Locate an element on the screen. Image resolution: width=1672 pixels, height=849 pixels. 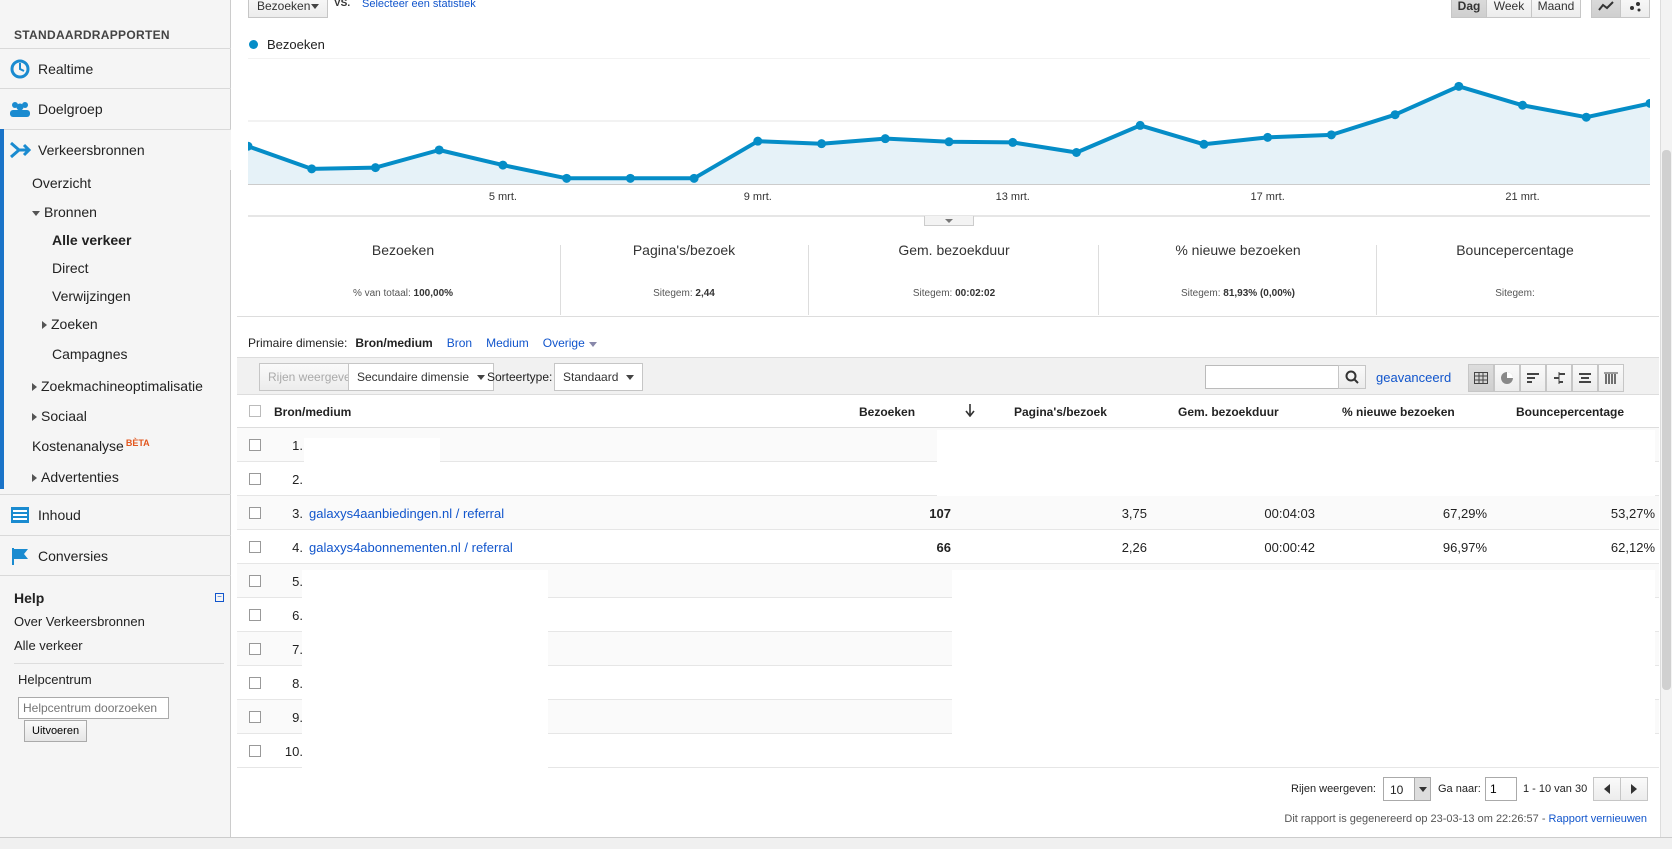
next-page-button is located at coordinates (1634, 789).